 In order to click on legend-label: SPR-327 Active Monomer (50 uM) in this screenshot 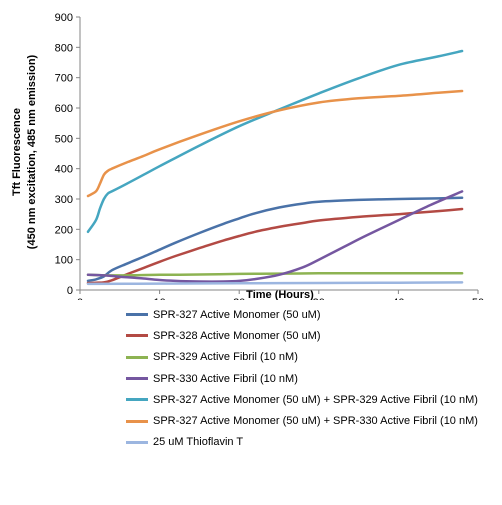, I will do `click(237, 314)`.